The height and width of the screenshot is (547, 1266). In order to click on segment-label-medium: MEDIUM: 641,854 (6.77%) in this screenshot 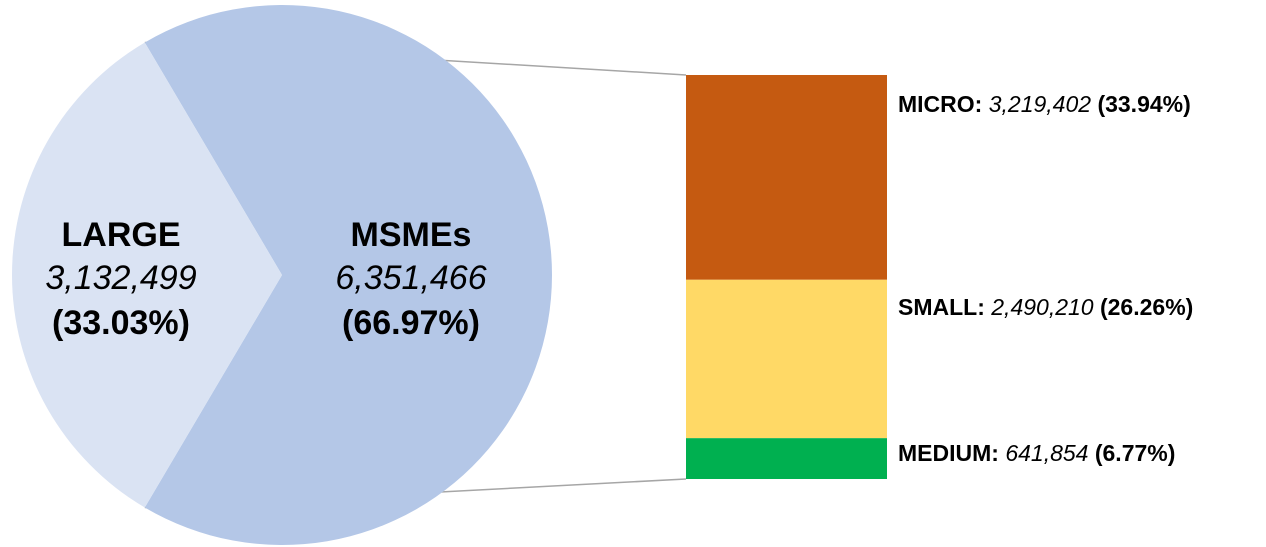, I will do `click(1036, 453)`.